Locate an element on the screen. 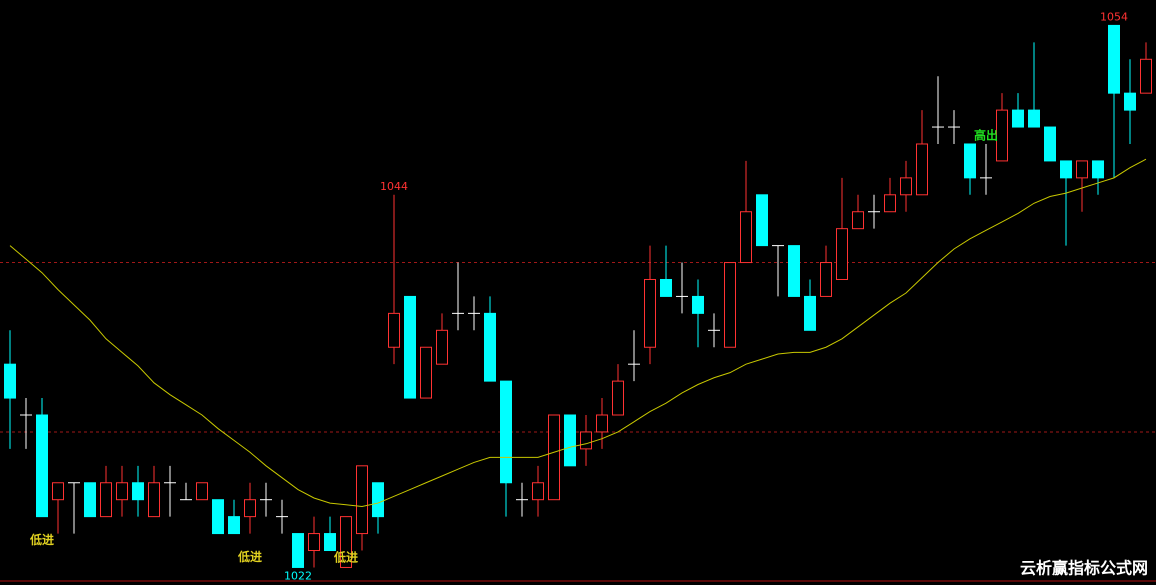 The image size is (1156, 585). extreme-label: 1044 is located at coordinates (394, 186).